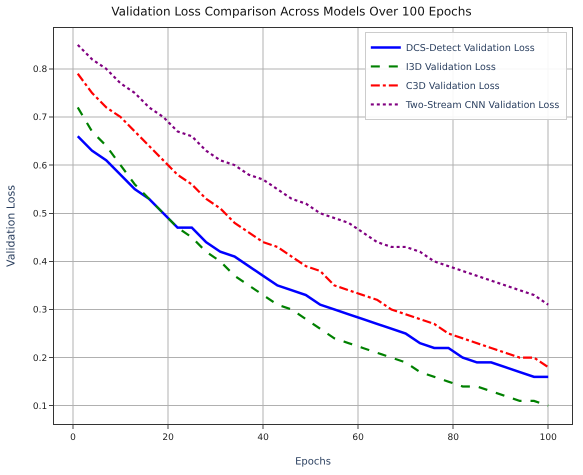 The width and height of the screenshot is (583, 475). What do you see at coordinates (263, 437) in the screenshot?
I see `x-tick-label: 40` at bounding box center [263, 437].